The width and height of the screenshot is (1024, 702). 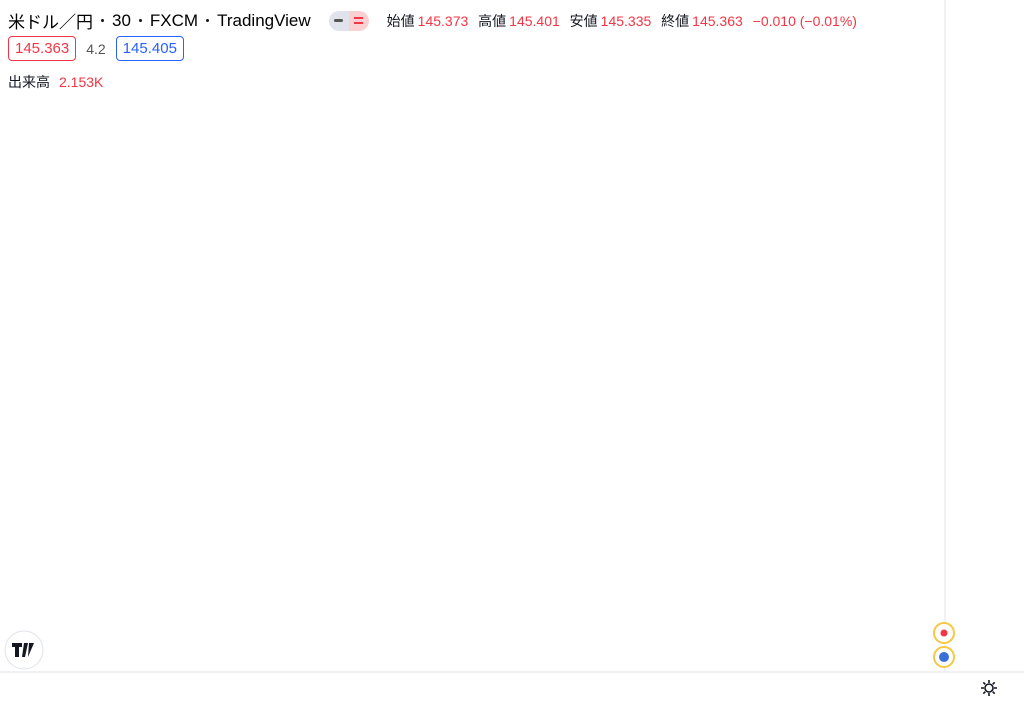 What do you see at coordinates (583, 20) in the screenshot?
I see `label: 安値` at bounding box center [583, 20].